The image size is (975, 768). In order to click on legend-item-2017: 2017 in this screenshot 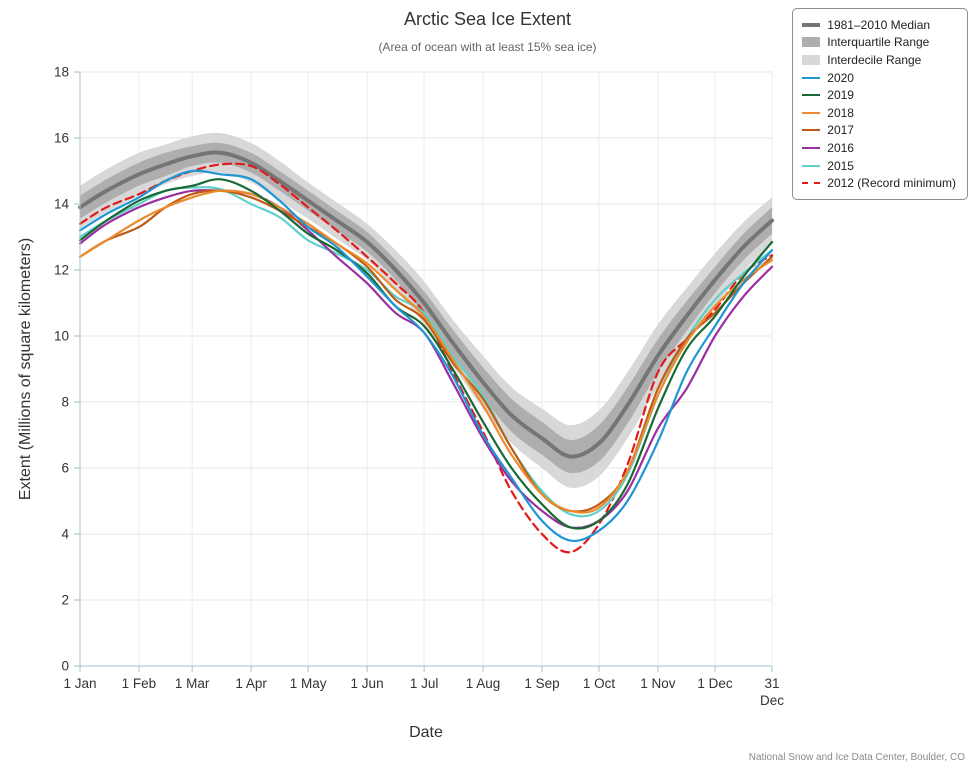, I will do `click(879, 131)`.